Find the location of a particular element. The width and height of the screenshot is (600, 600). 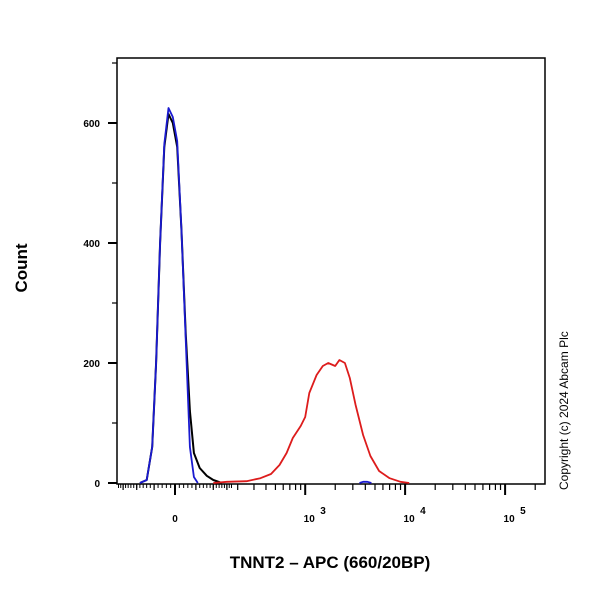

y-tick-label: 0 is located at coordinates (97, 484).